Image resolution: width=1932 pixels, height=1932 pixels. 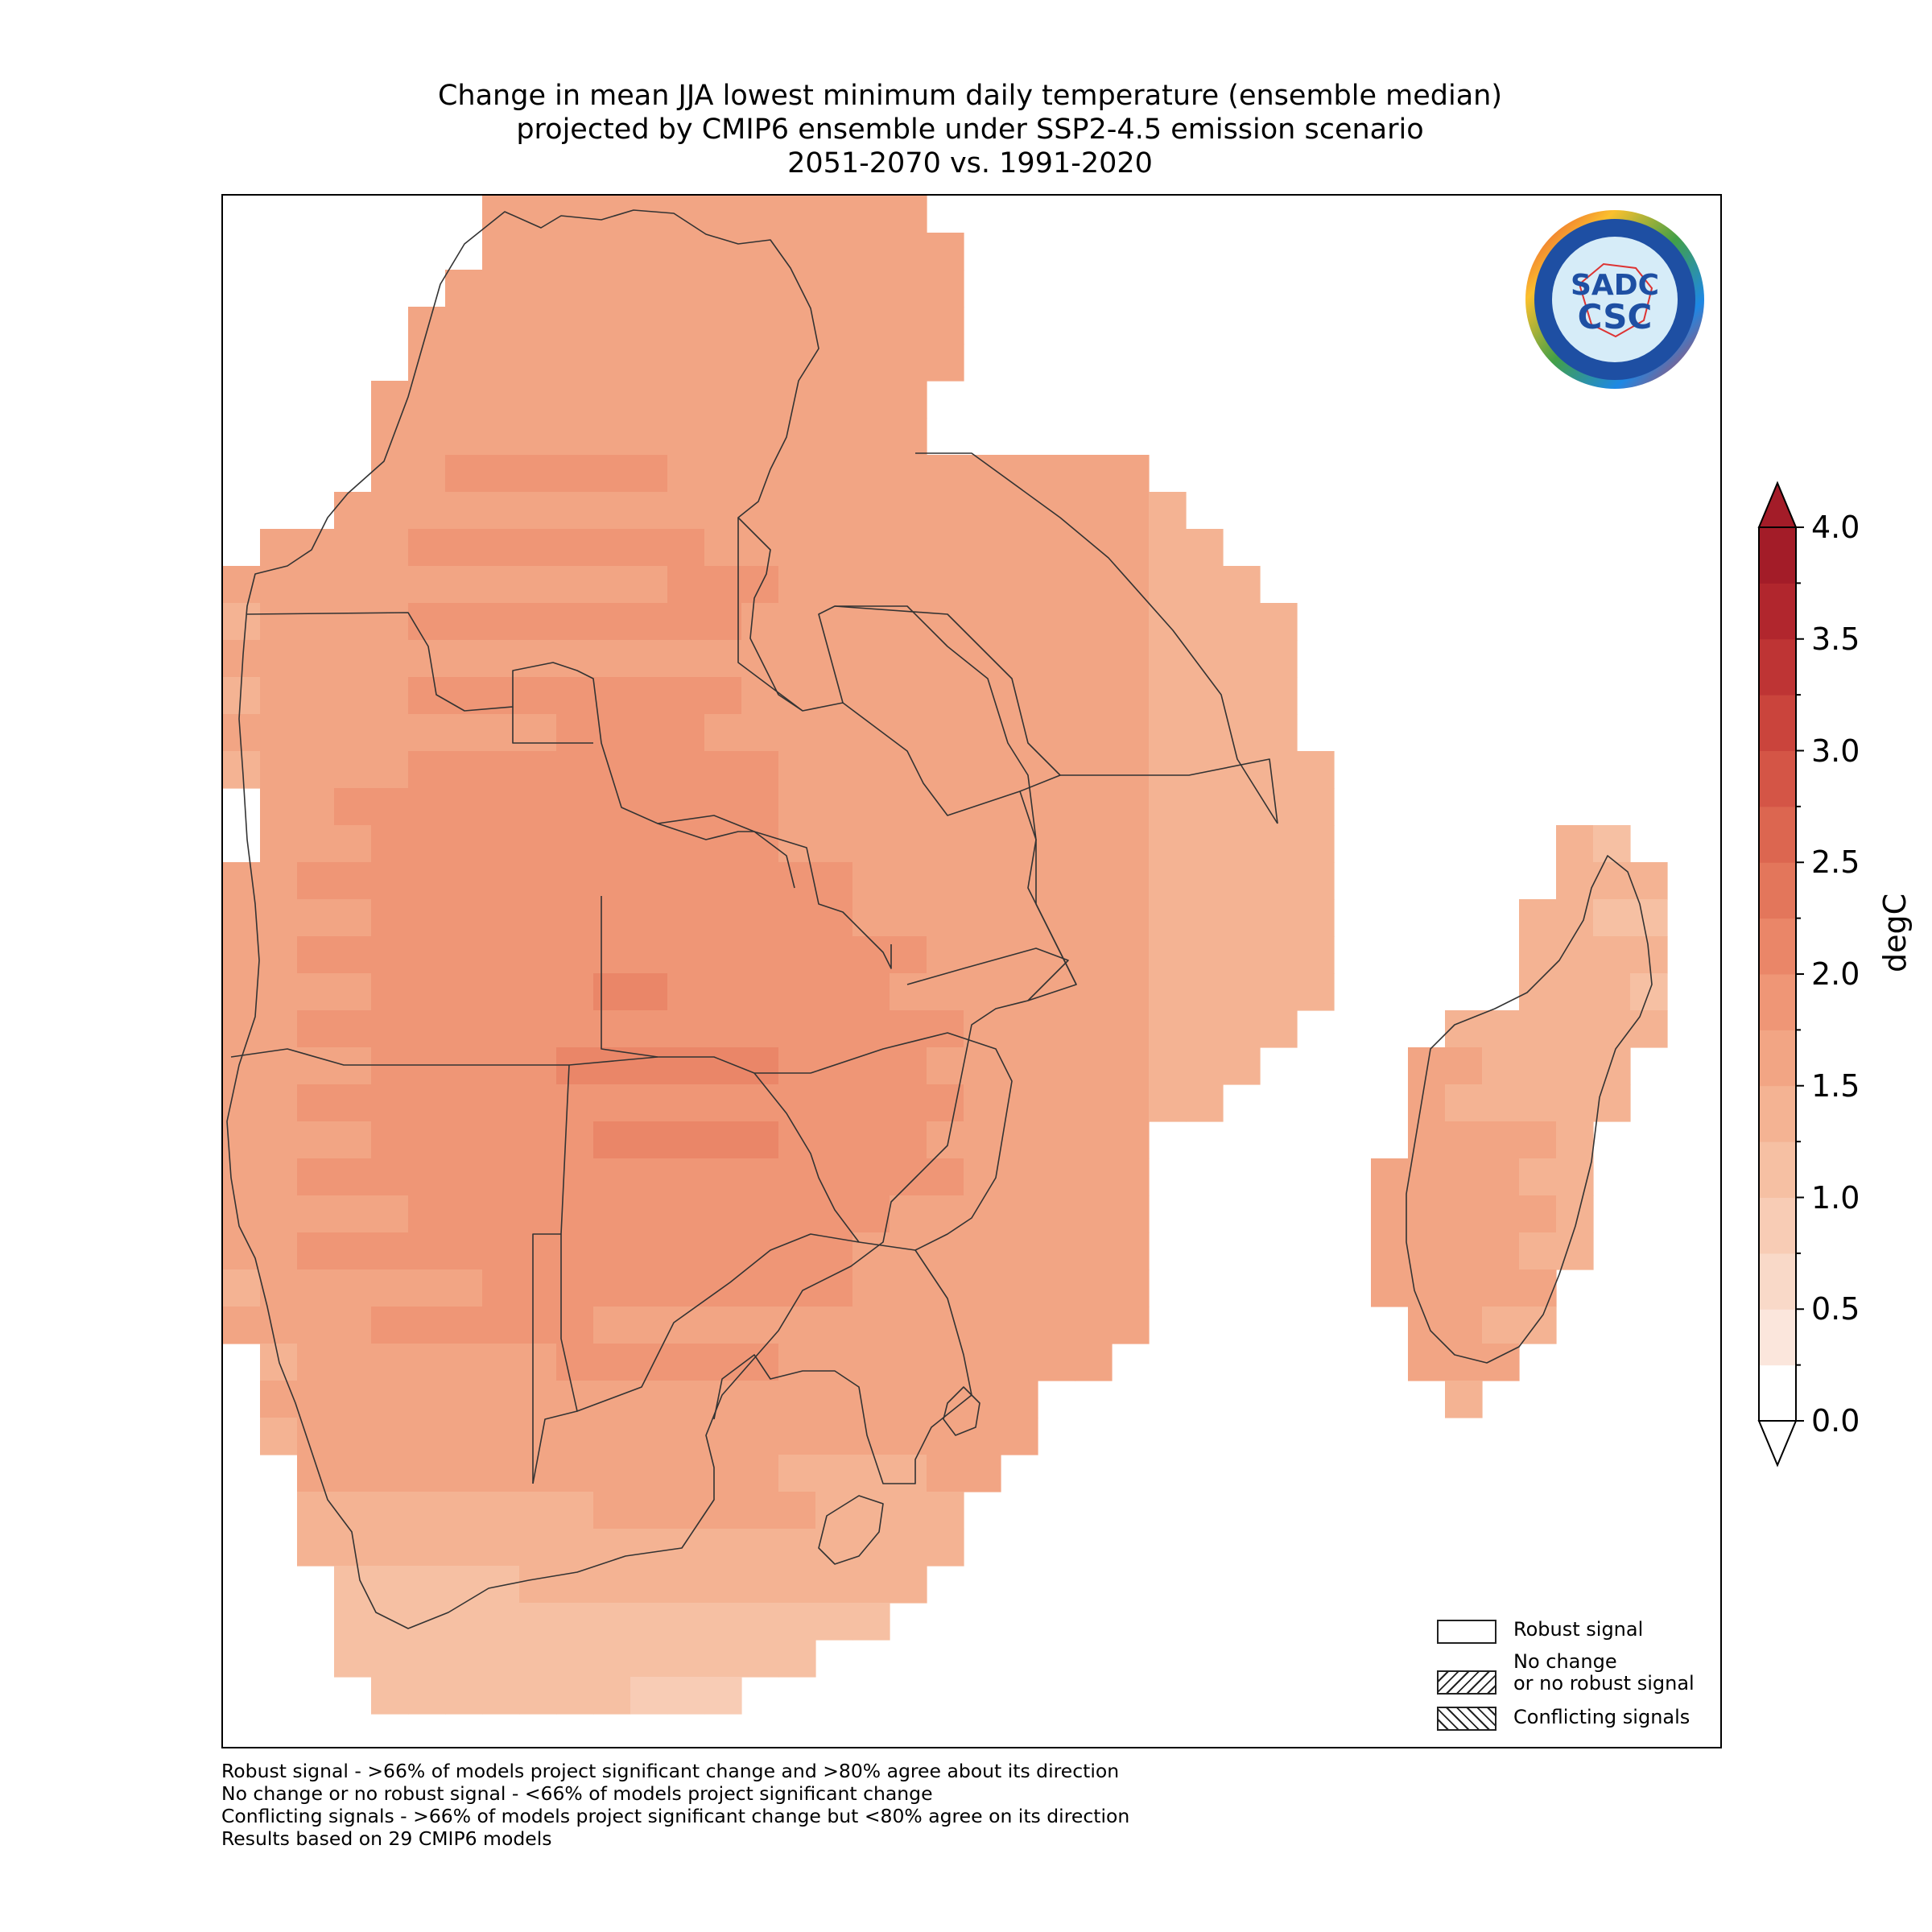 What do you see at coordinates (1835, 1197) in the screenshot?
I see `colorbar-tick-label: 1.0` at bounding box center [1835, 1197].